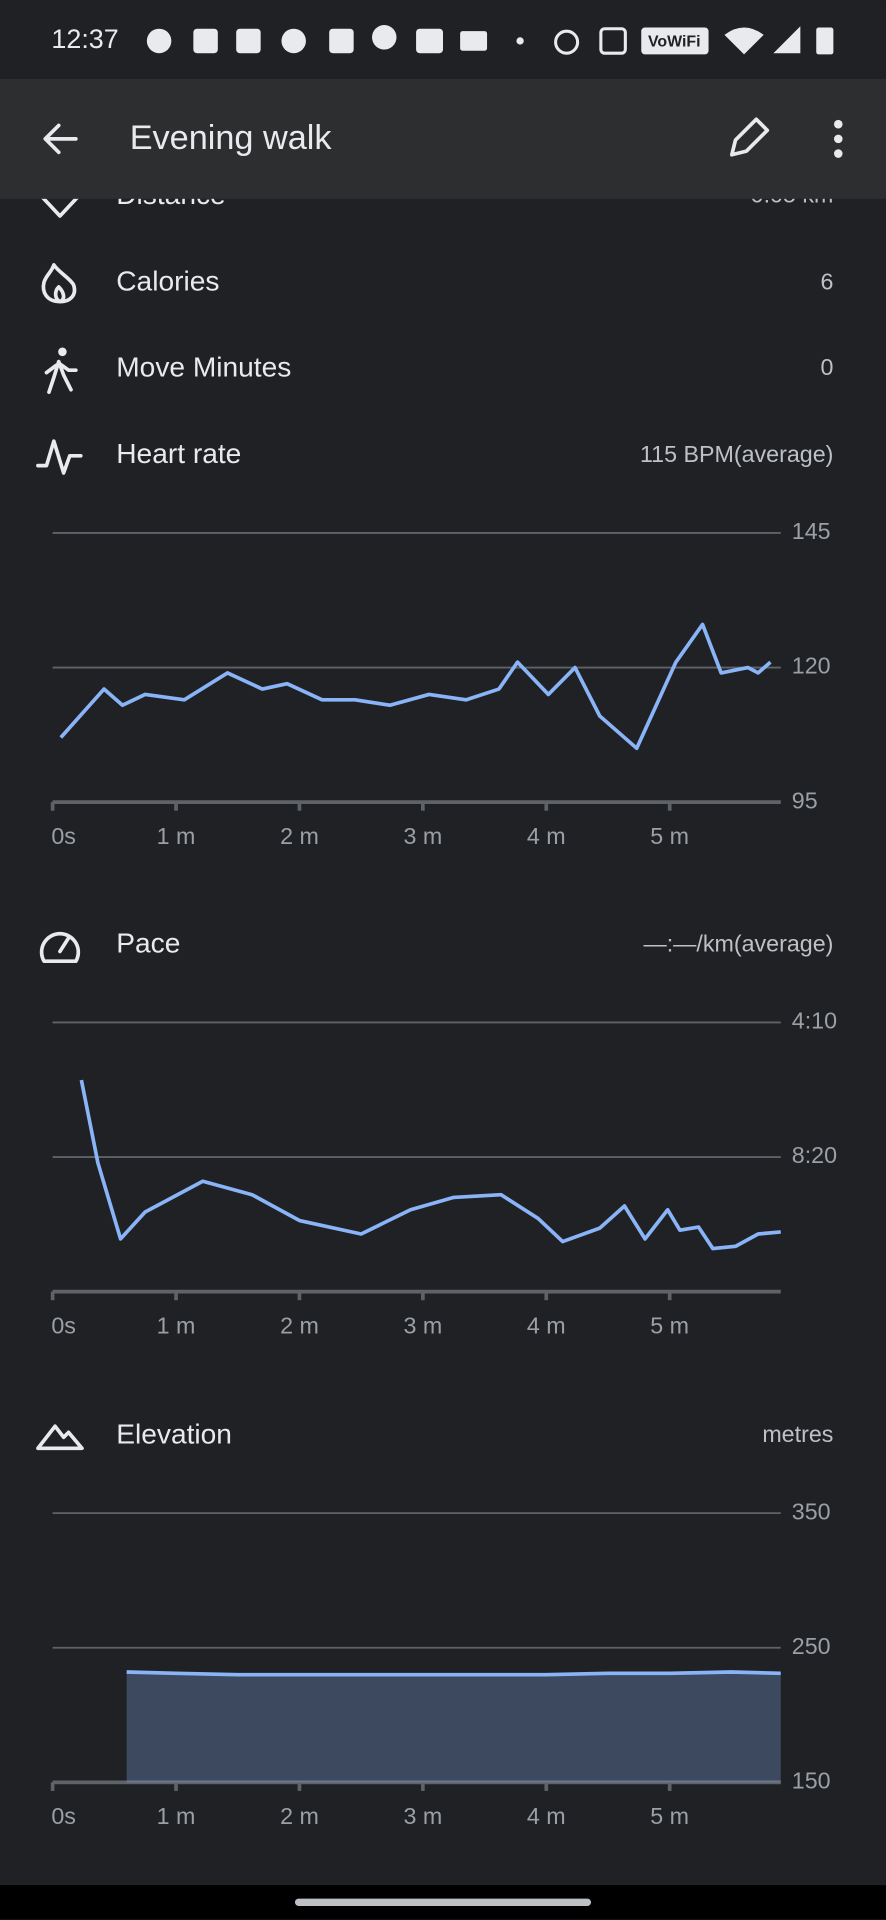 The height and width of the screenshot is (1920, 886). Describe the element at coordinates (84, 39) in the screenshot. I see `status-time: 12:37` at that location.